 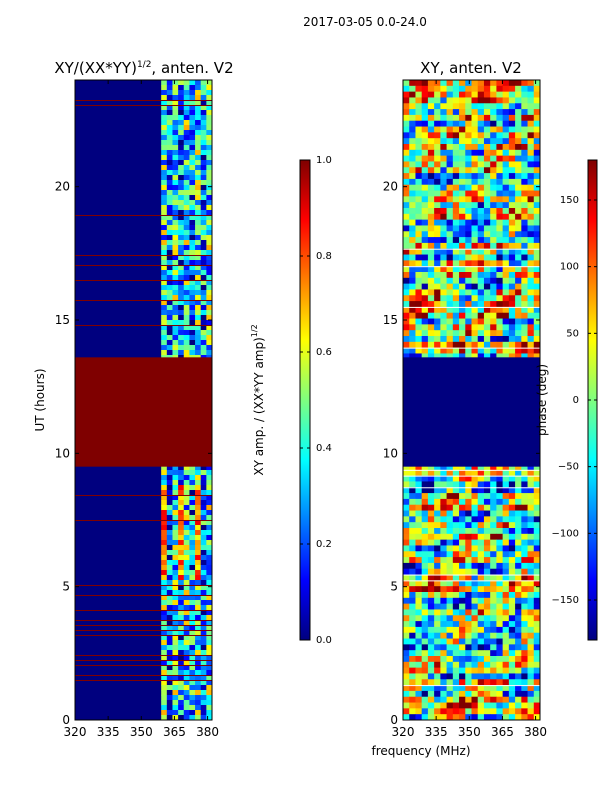 What do you see at coordinates (174, 732) in the screenshot?
I see `x-tick-label: 365` at bounding box center [174, 732].